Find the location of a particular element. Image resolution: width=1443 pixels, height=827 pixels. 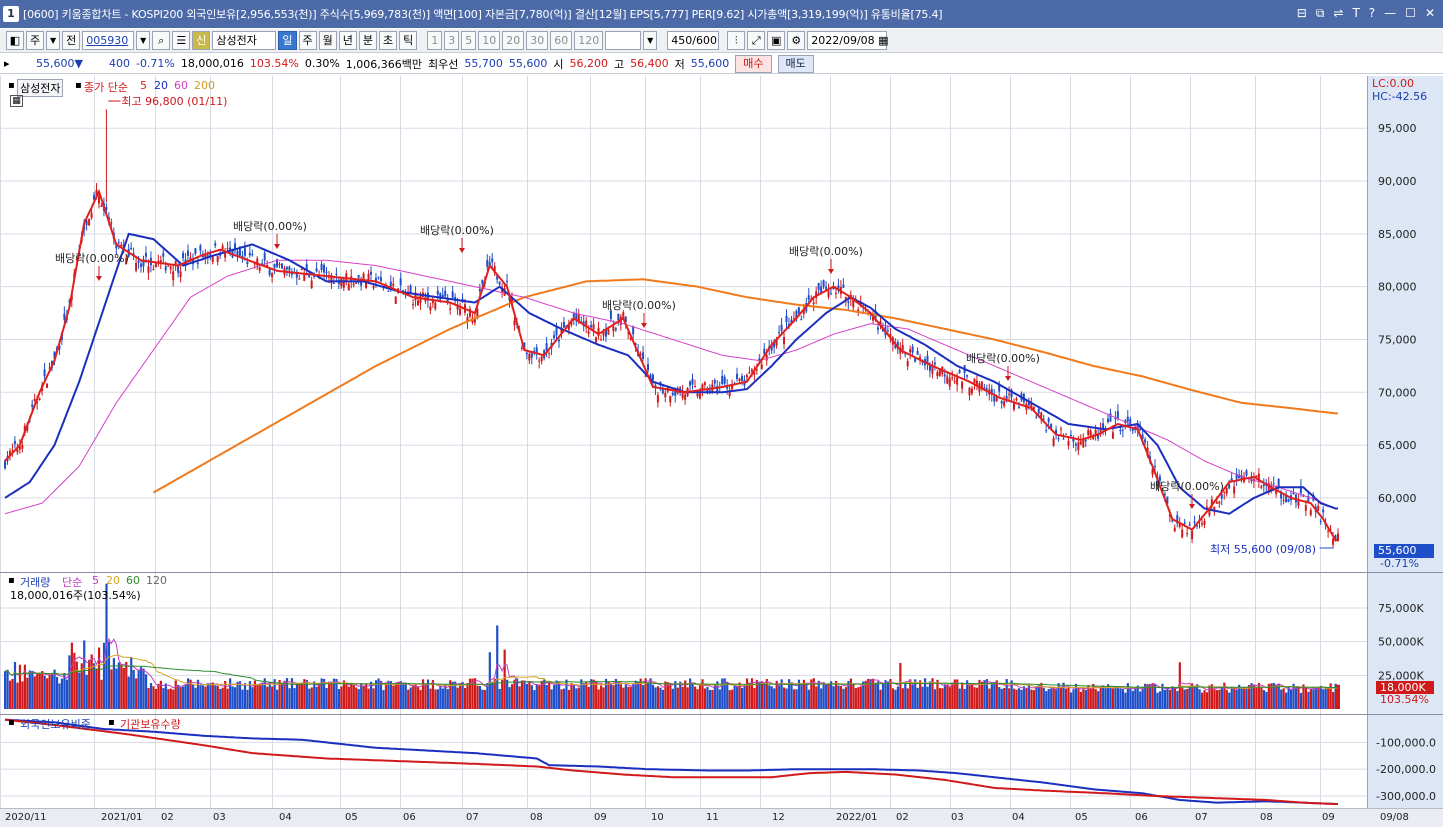

vma60-legend: 60 is located at coordinates (133, 580).